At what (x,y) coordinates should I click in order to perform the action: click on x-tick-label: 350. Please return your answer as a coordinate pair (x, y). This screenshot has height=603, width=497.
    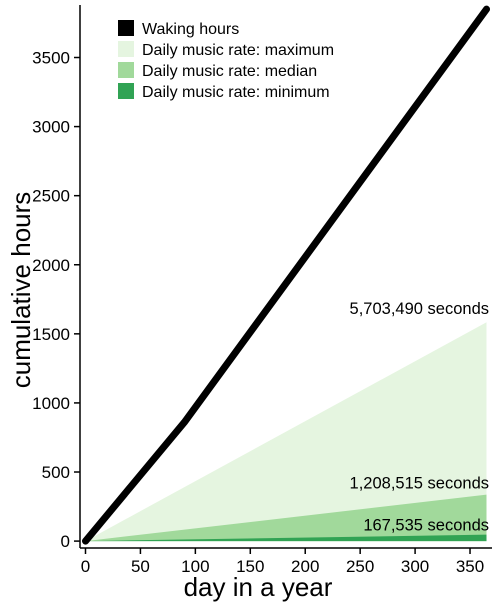
    Looking at the image, I should click on (470, 566).